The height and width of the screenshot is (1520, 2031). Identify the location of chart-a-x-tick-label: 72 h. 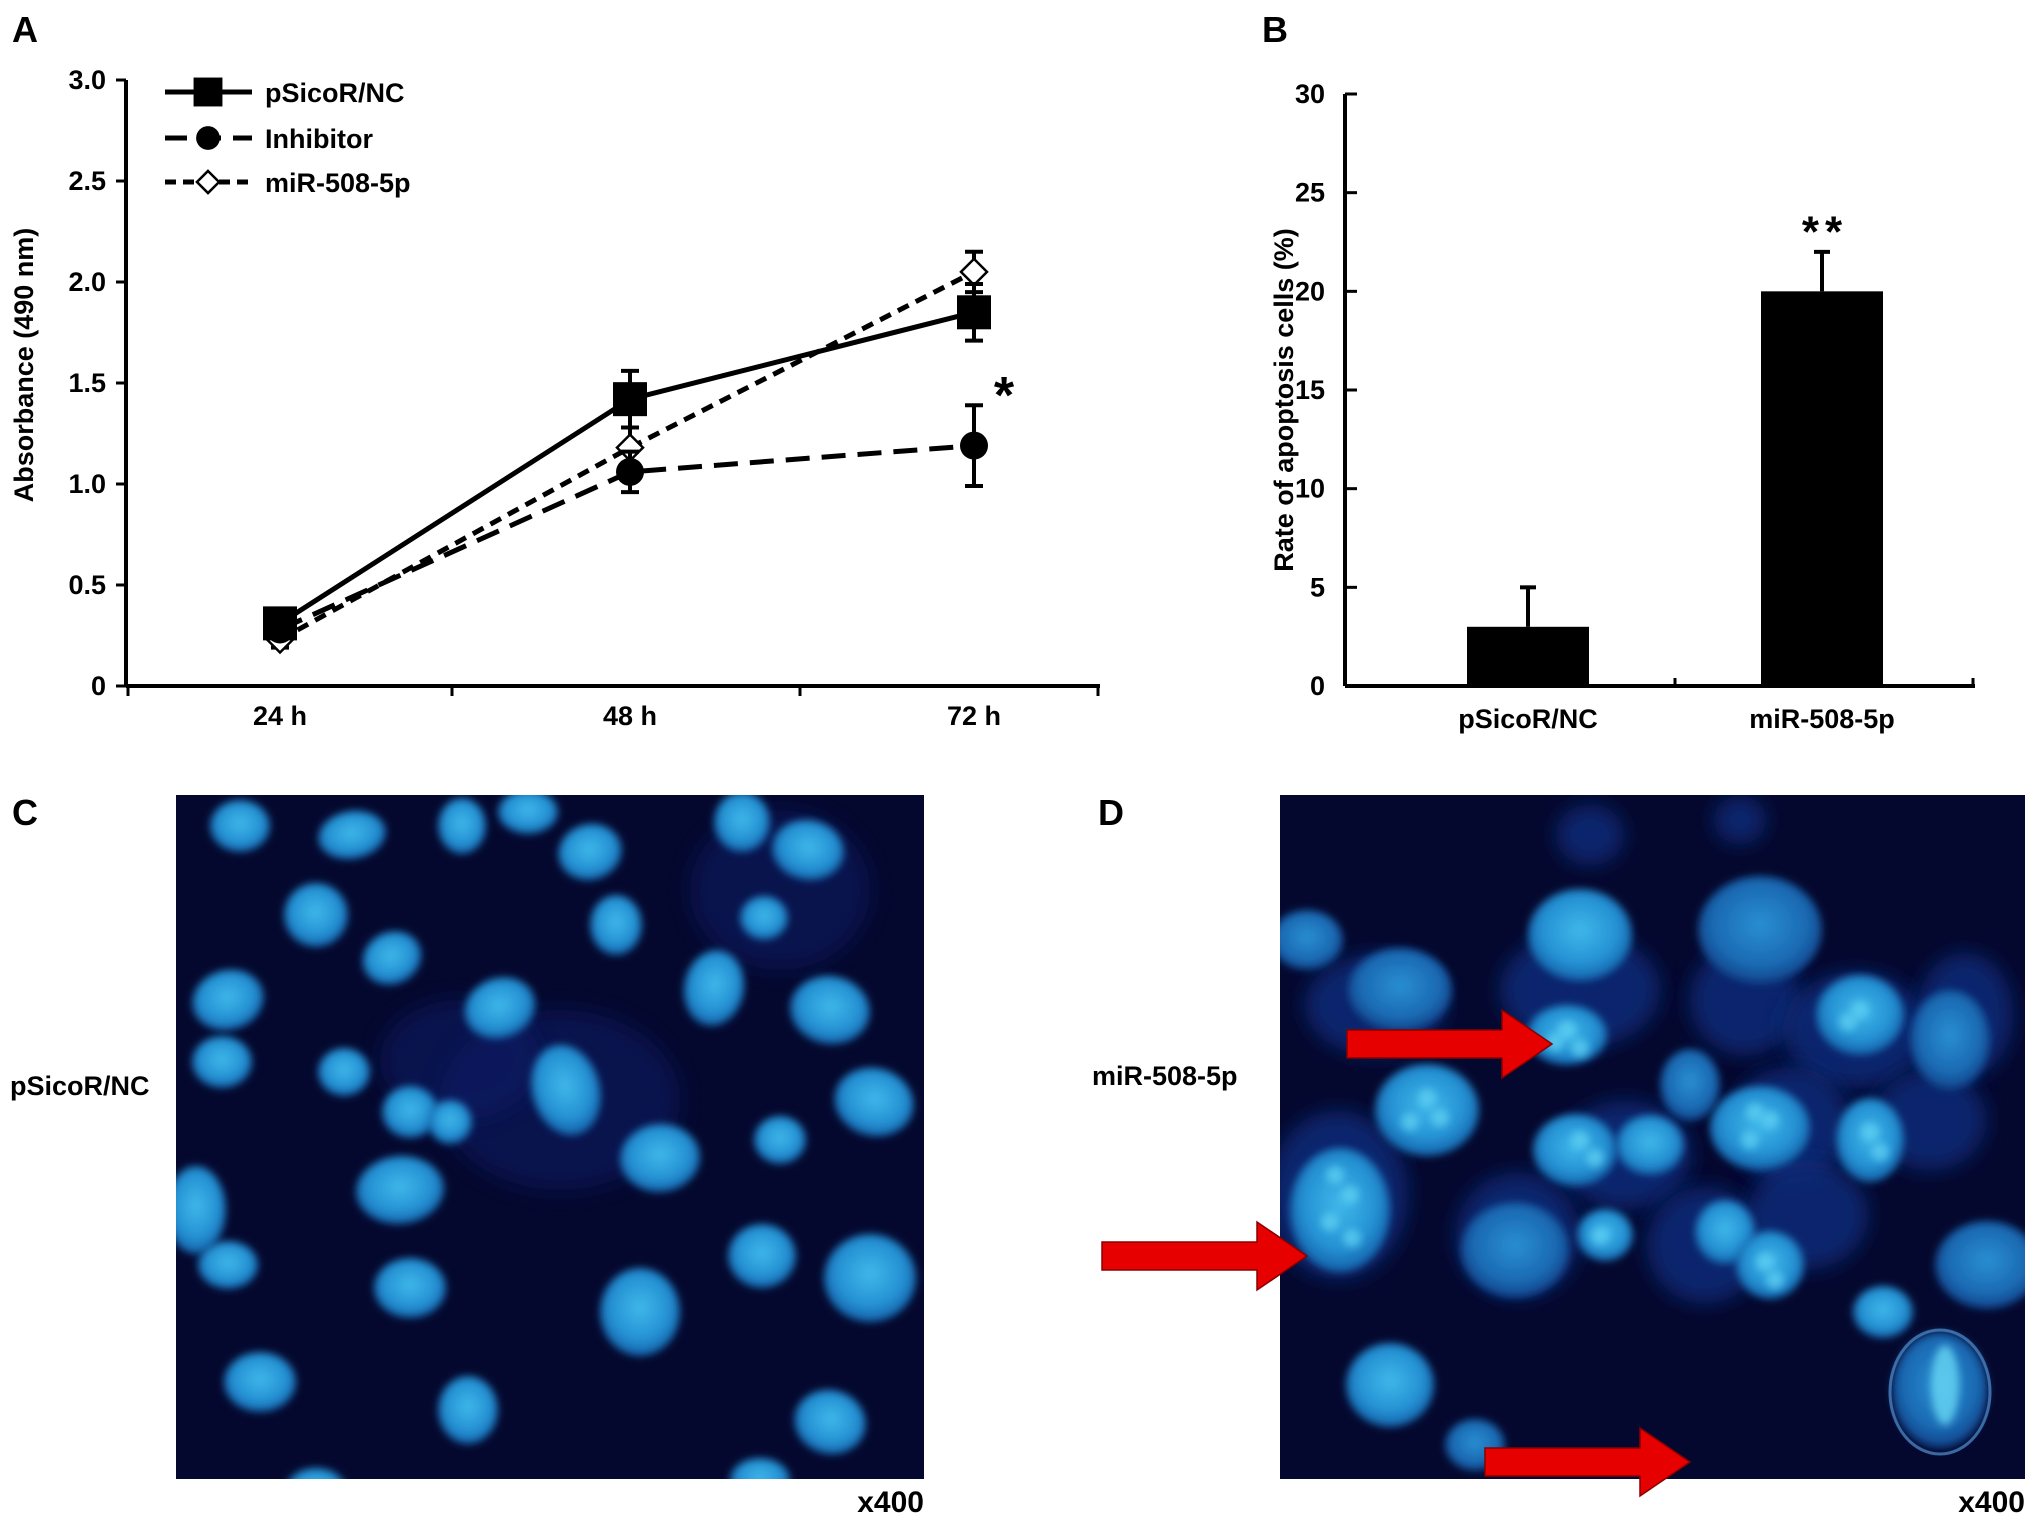
(974, 716).